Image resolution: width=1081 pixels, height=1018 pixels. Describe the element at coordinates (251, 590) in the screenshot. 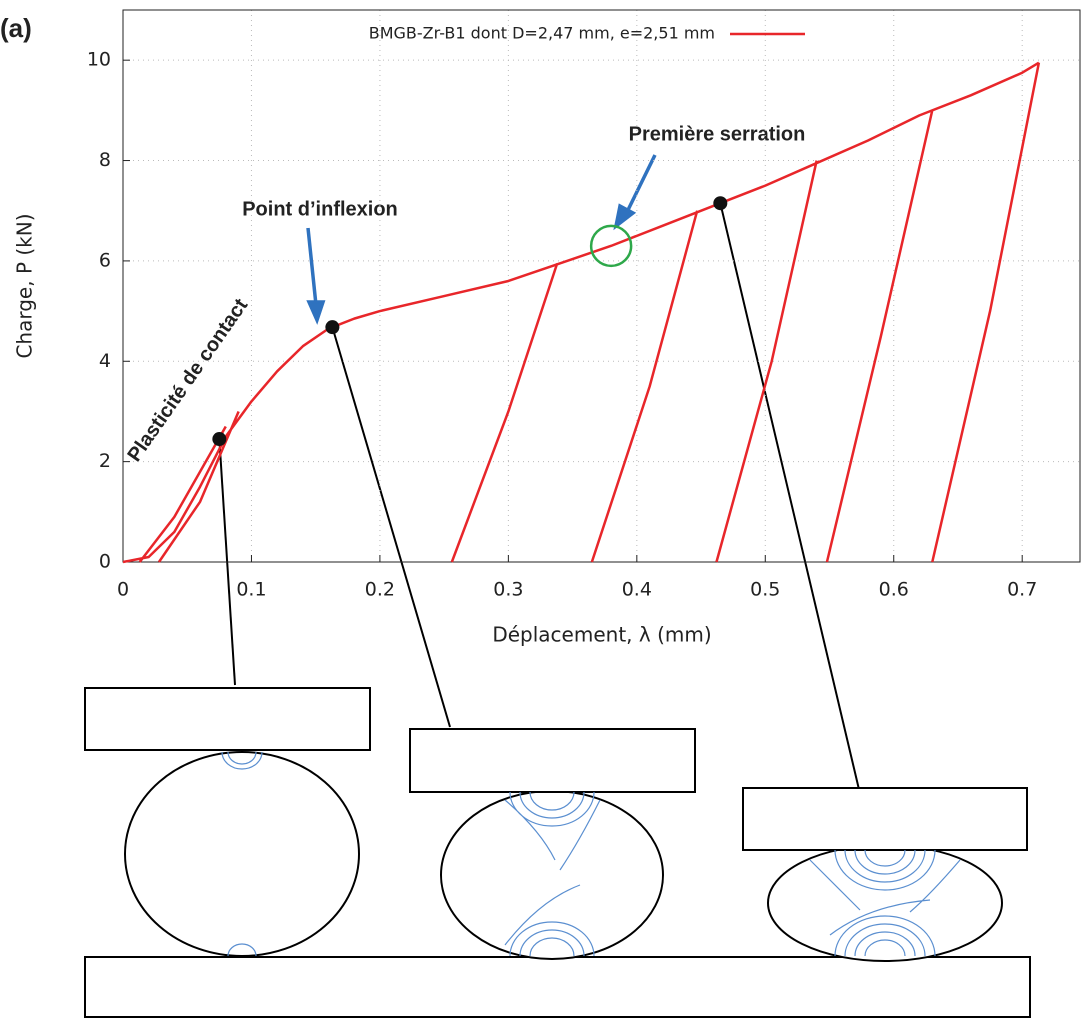

I see `x-tick-label: 0.1` at that location.